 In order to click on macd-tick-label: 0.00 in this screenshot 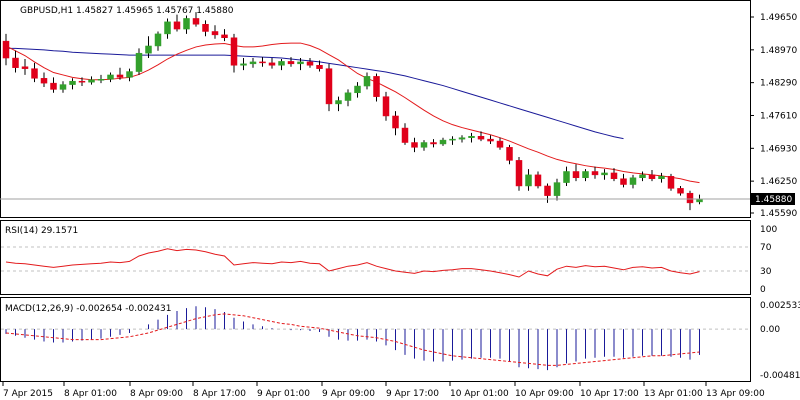, I will do `click(770, 330)`.